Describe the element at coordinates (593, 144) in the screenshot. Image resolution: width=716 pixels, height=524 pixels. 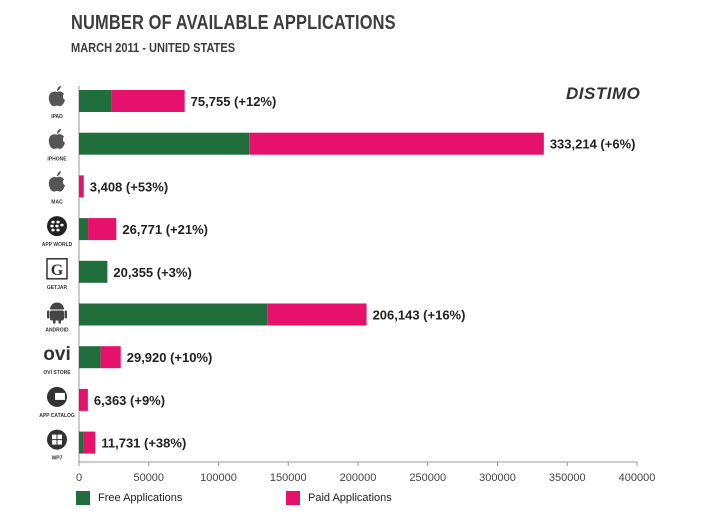
I see `bar-value-label: 333,214 (+6%)` at that location.